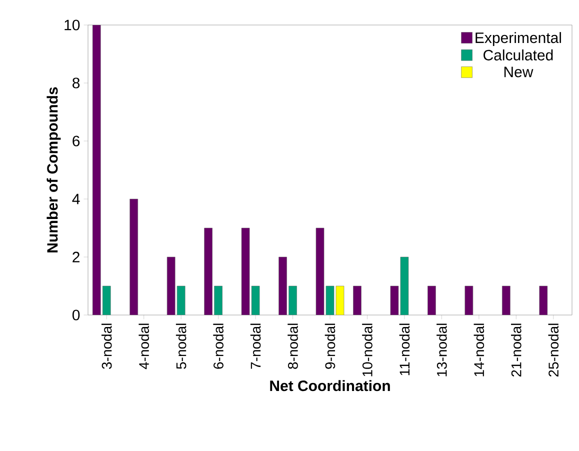  What do you see at coordinates (330, 346) in the screenshot?
I see `x-tick-label: 9-nodal` at bounding box center [330, 346].